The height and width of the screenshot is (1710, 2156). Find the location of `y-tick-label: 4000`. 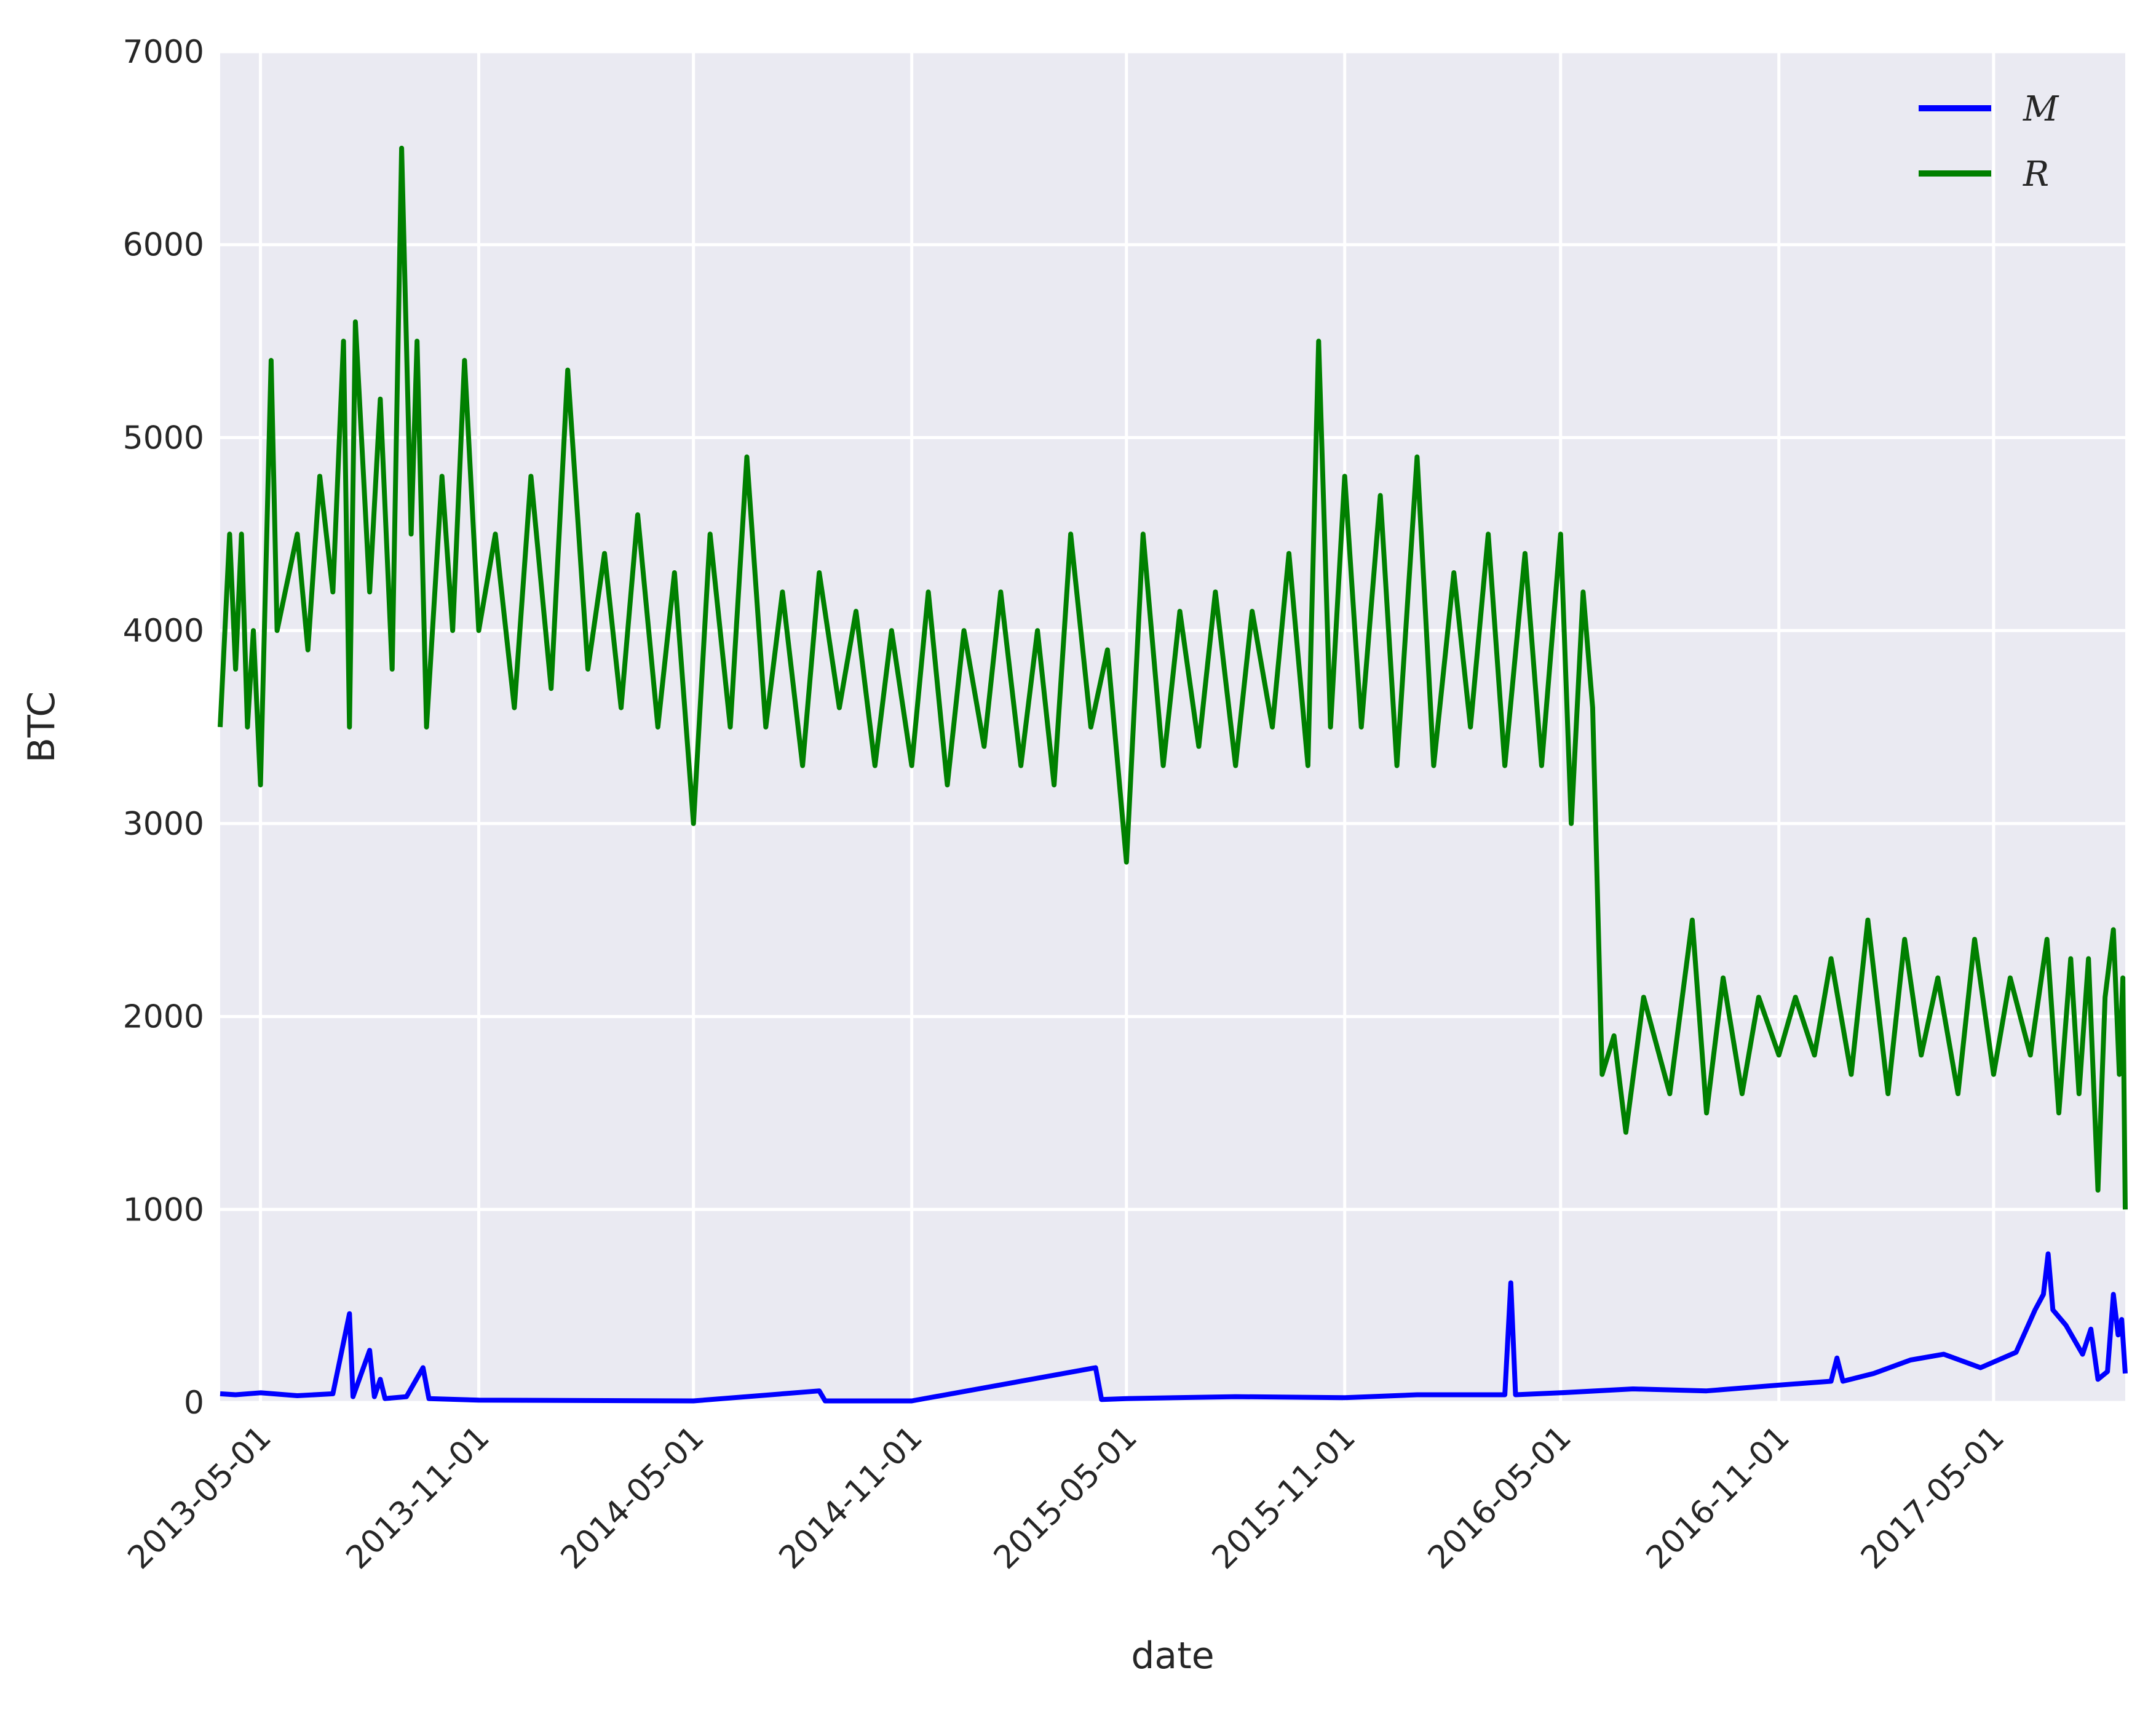

y-tick-label: 4000 is located at coordinates (163, 631).